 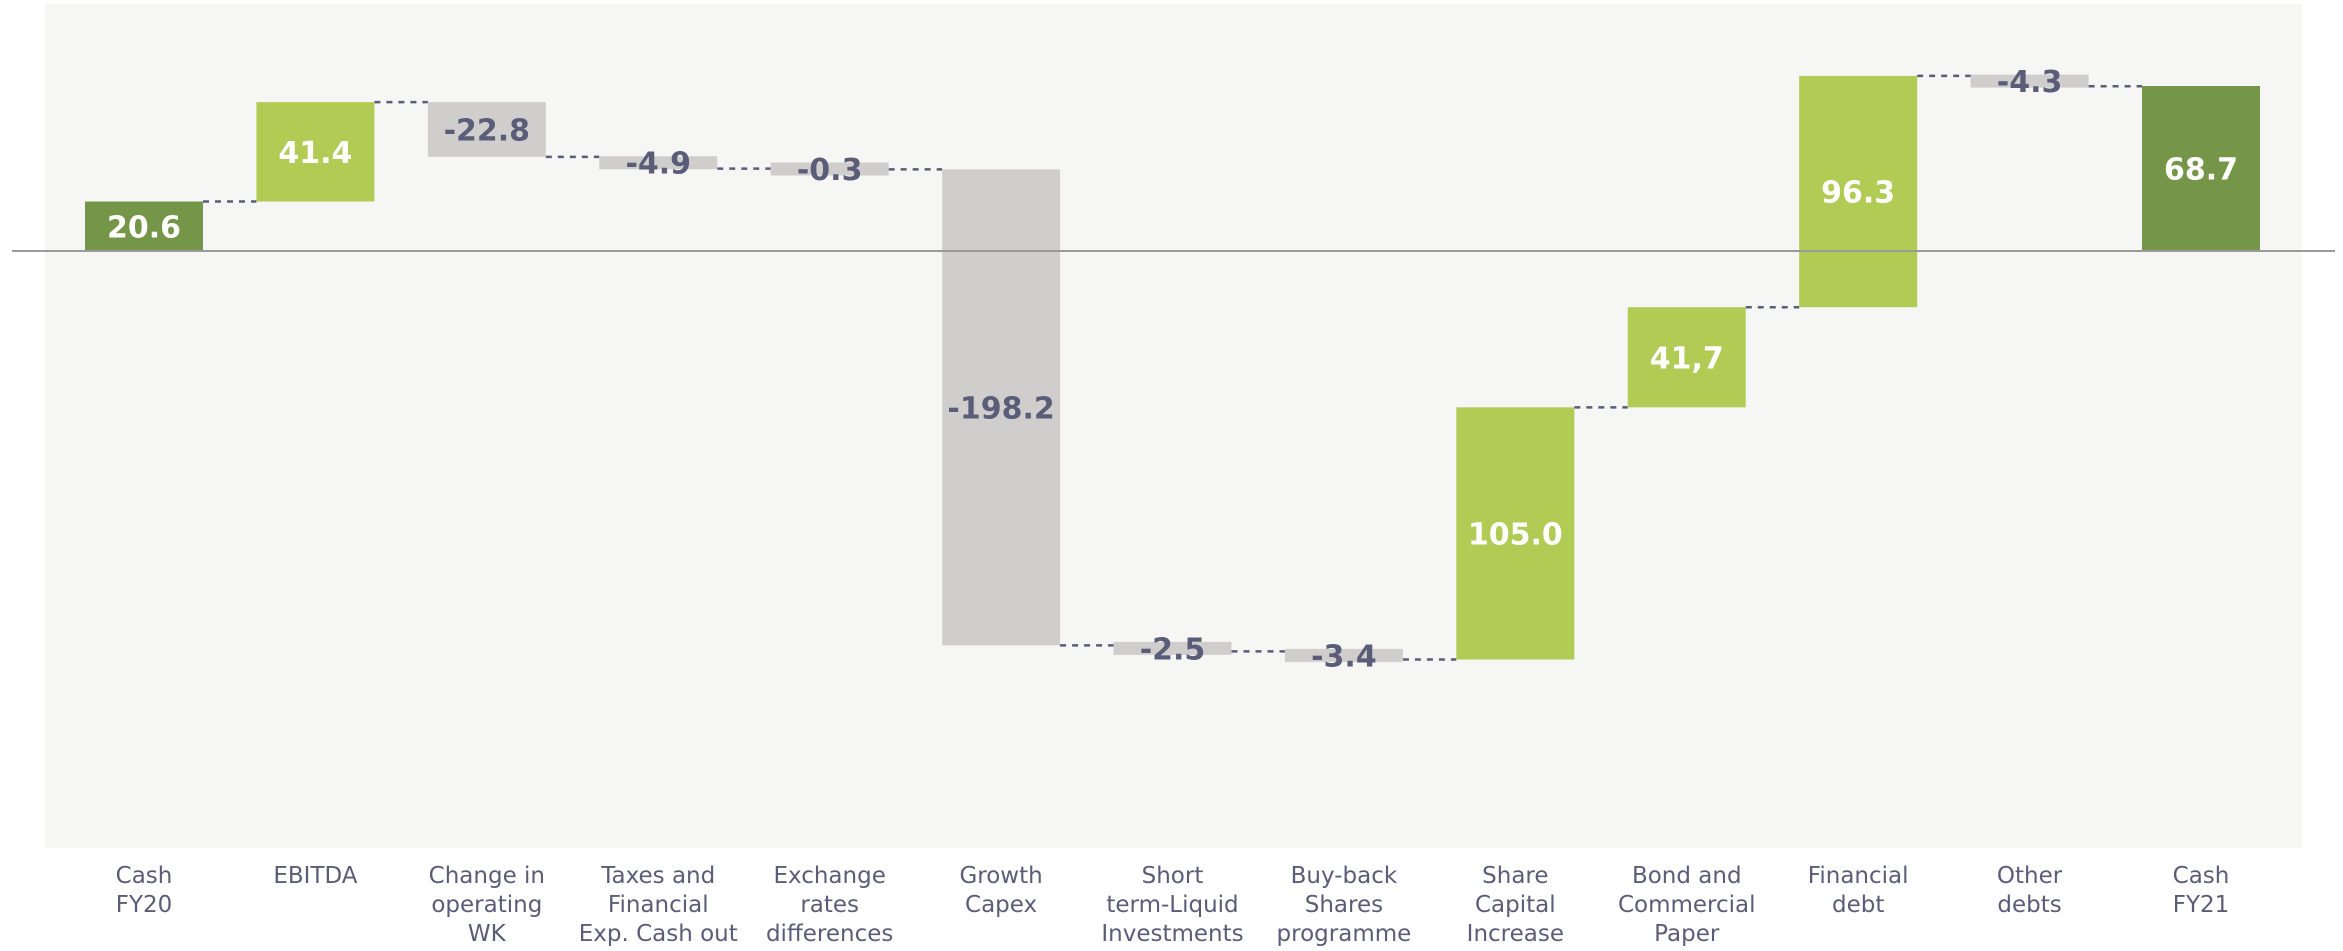 I want to click on category-label-line: Bond and, so click(x=1687, y=876).